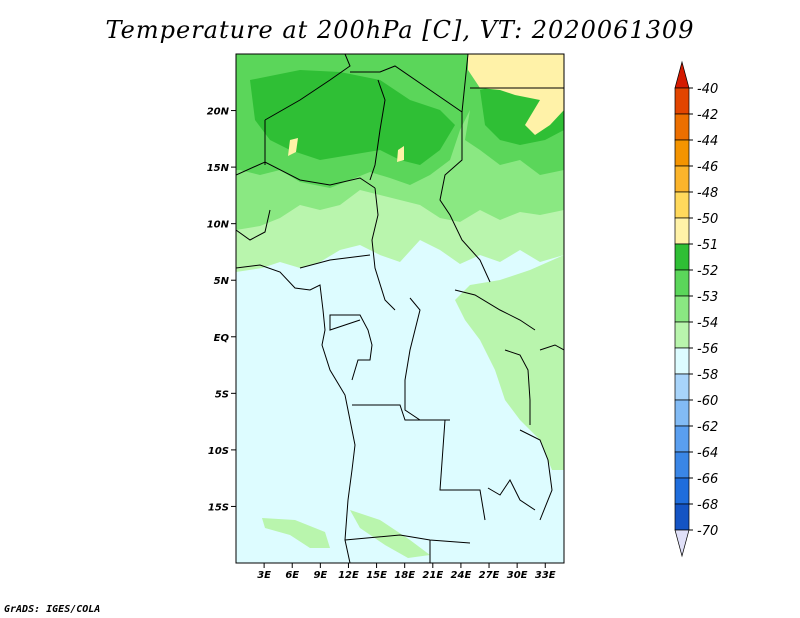  I want to click on contour-fill-darkgreen, so click(352, 117).